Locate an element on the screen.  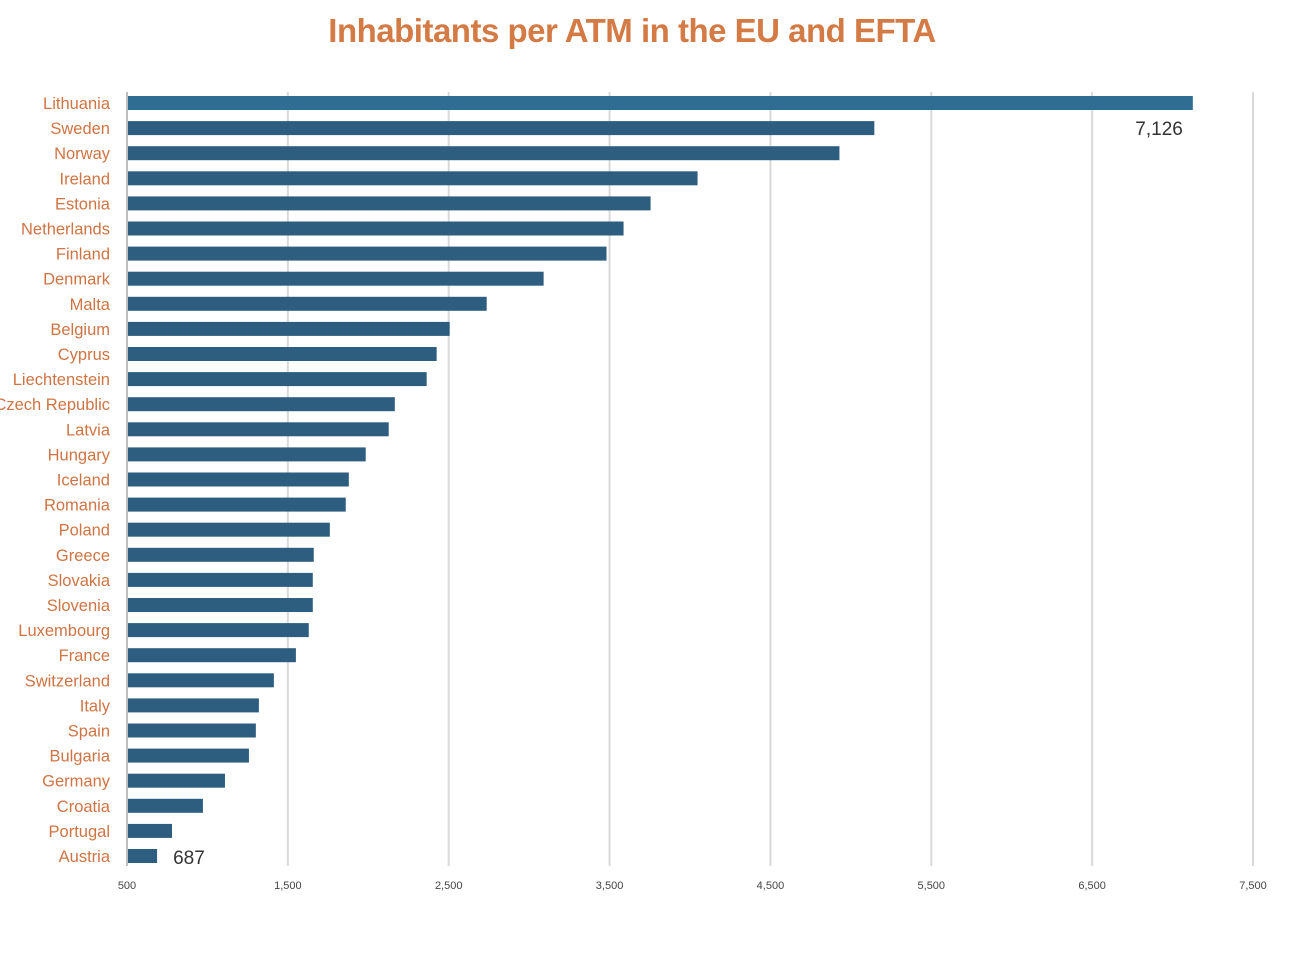
category-label: Belgium is located at coordinates (80, 330).